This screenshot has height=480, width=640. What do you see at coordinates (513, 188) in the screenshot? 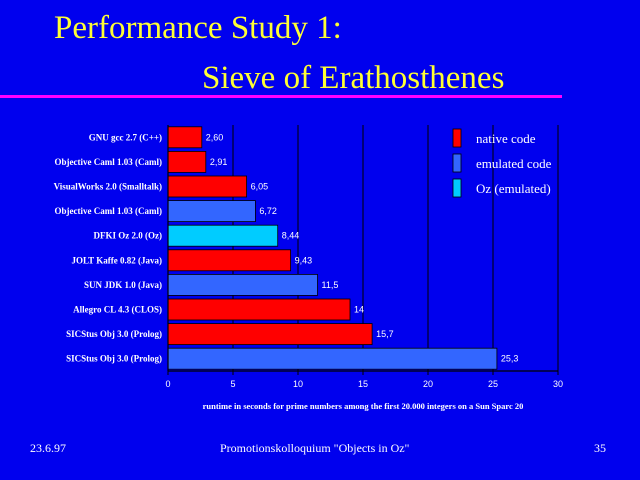
I see `legend-label-oz: Oz (emulated)` at bounding box center [513, 188].